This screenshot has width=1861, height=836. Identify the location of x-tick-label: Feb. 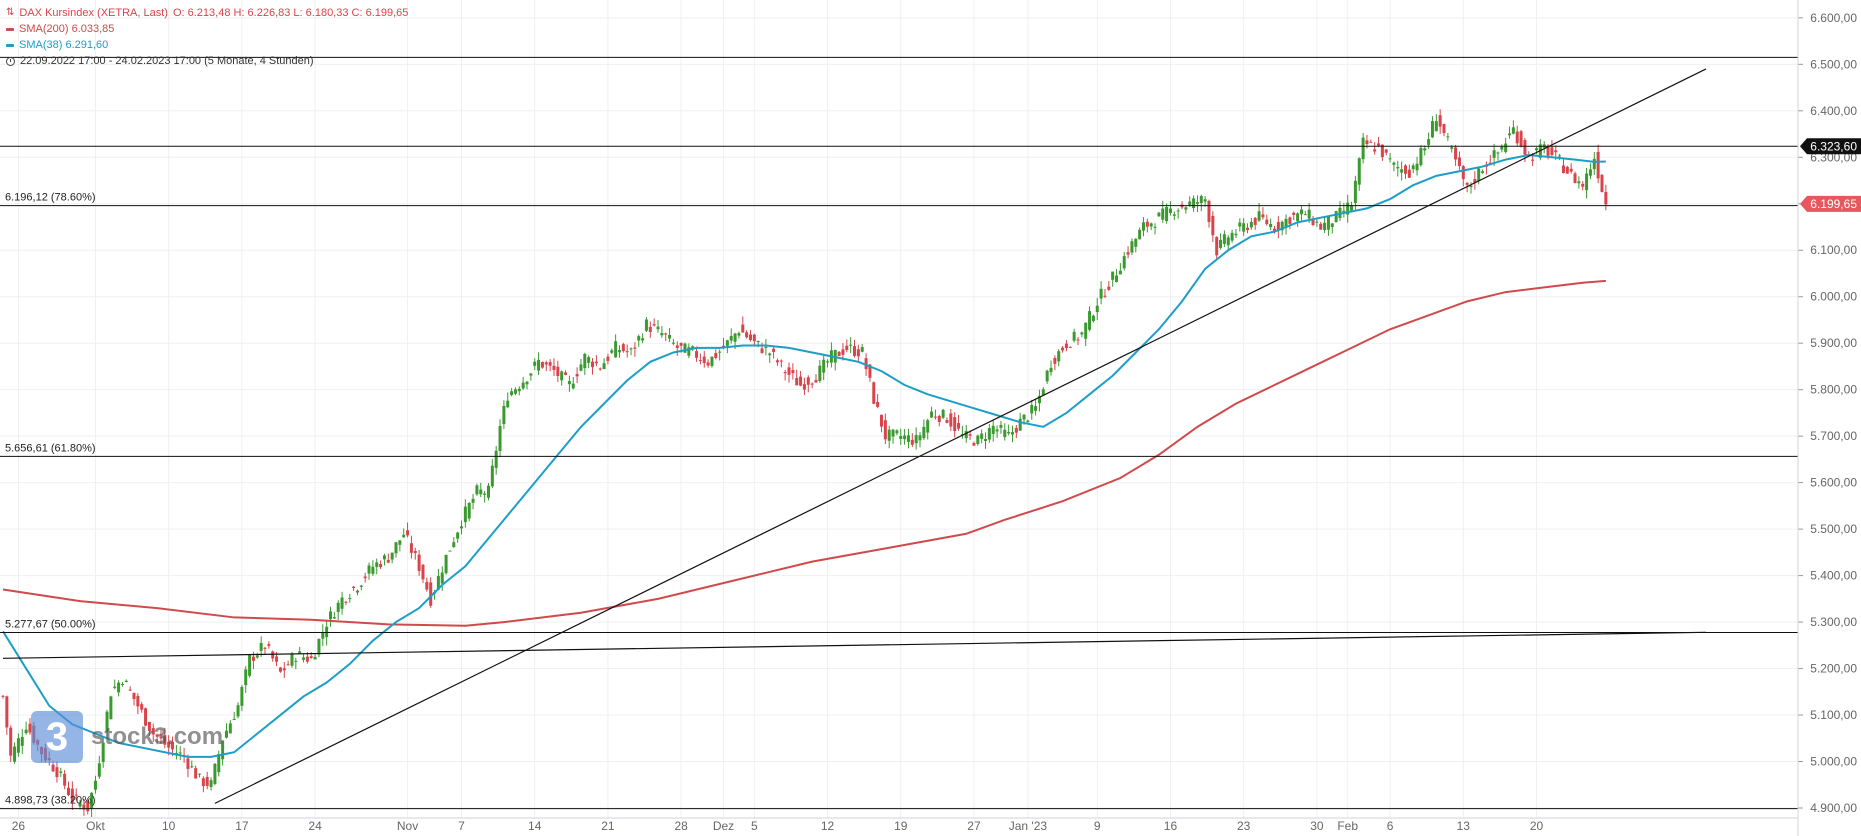
(1347, 826).